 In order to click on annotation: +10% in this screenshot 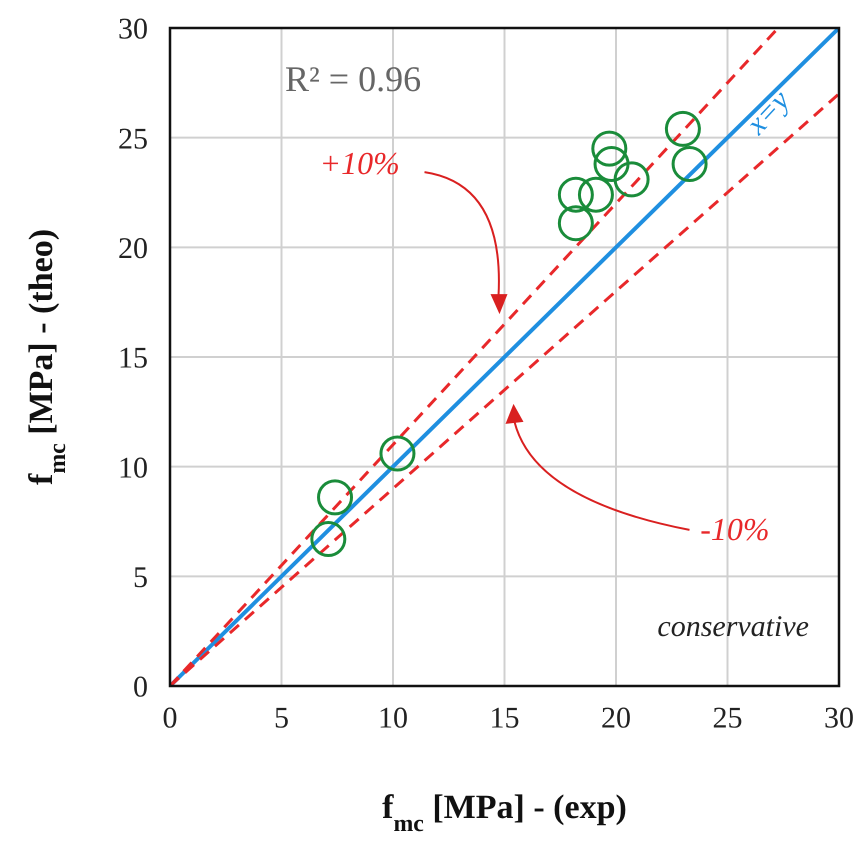, I will do `click(360, 163)`.